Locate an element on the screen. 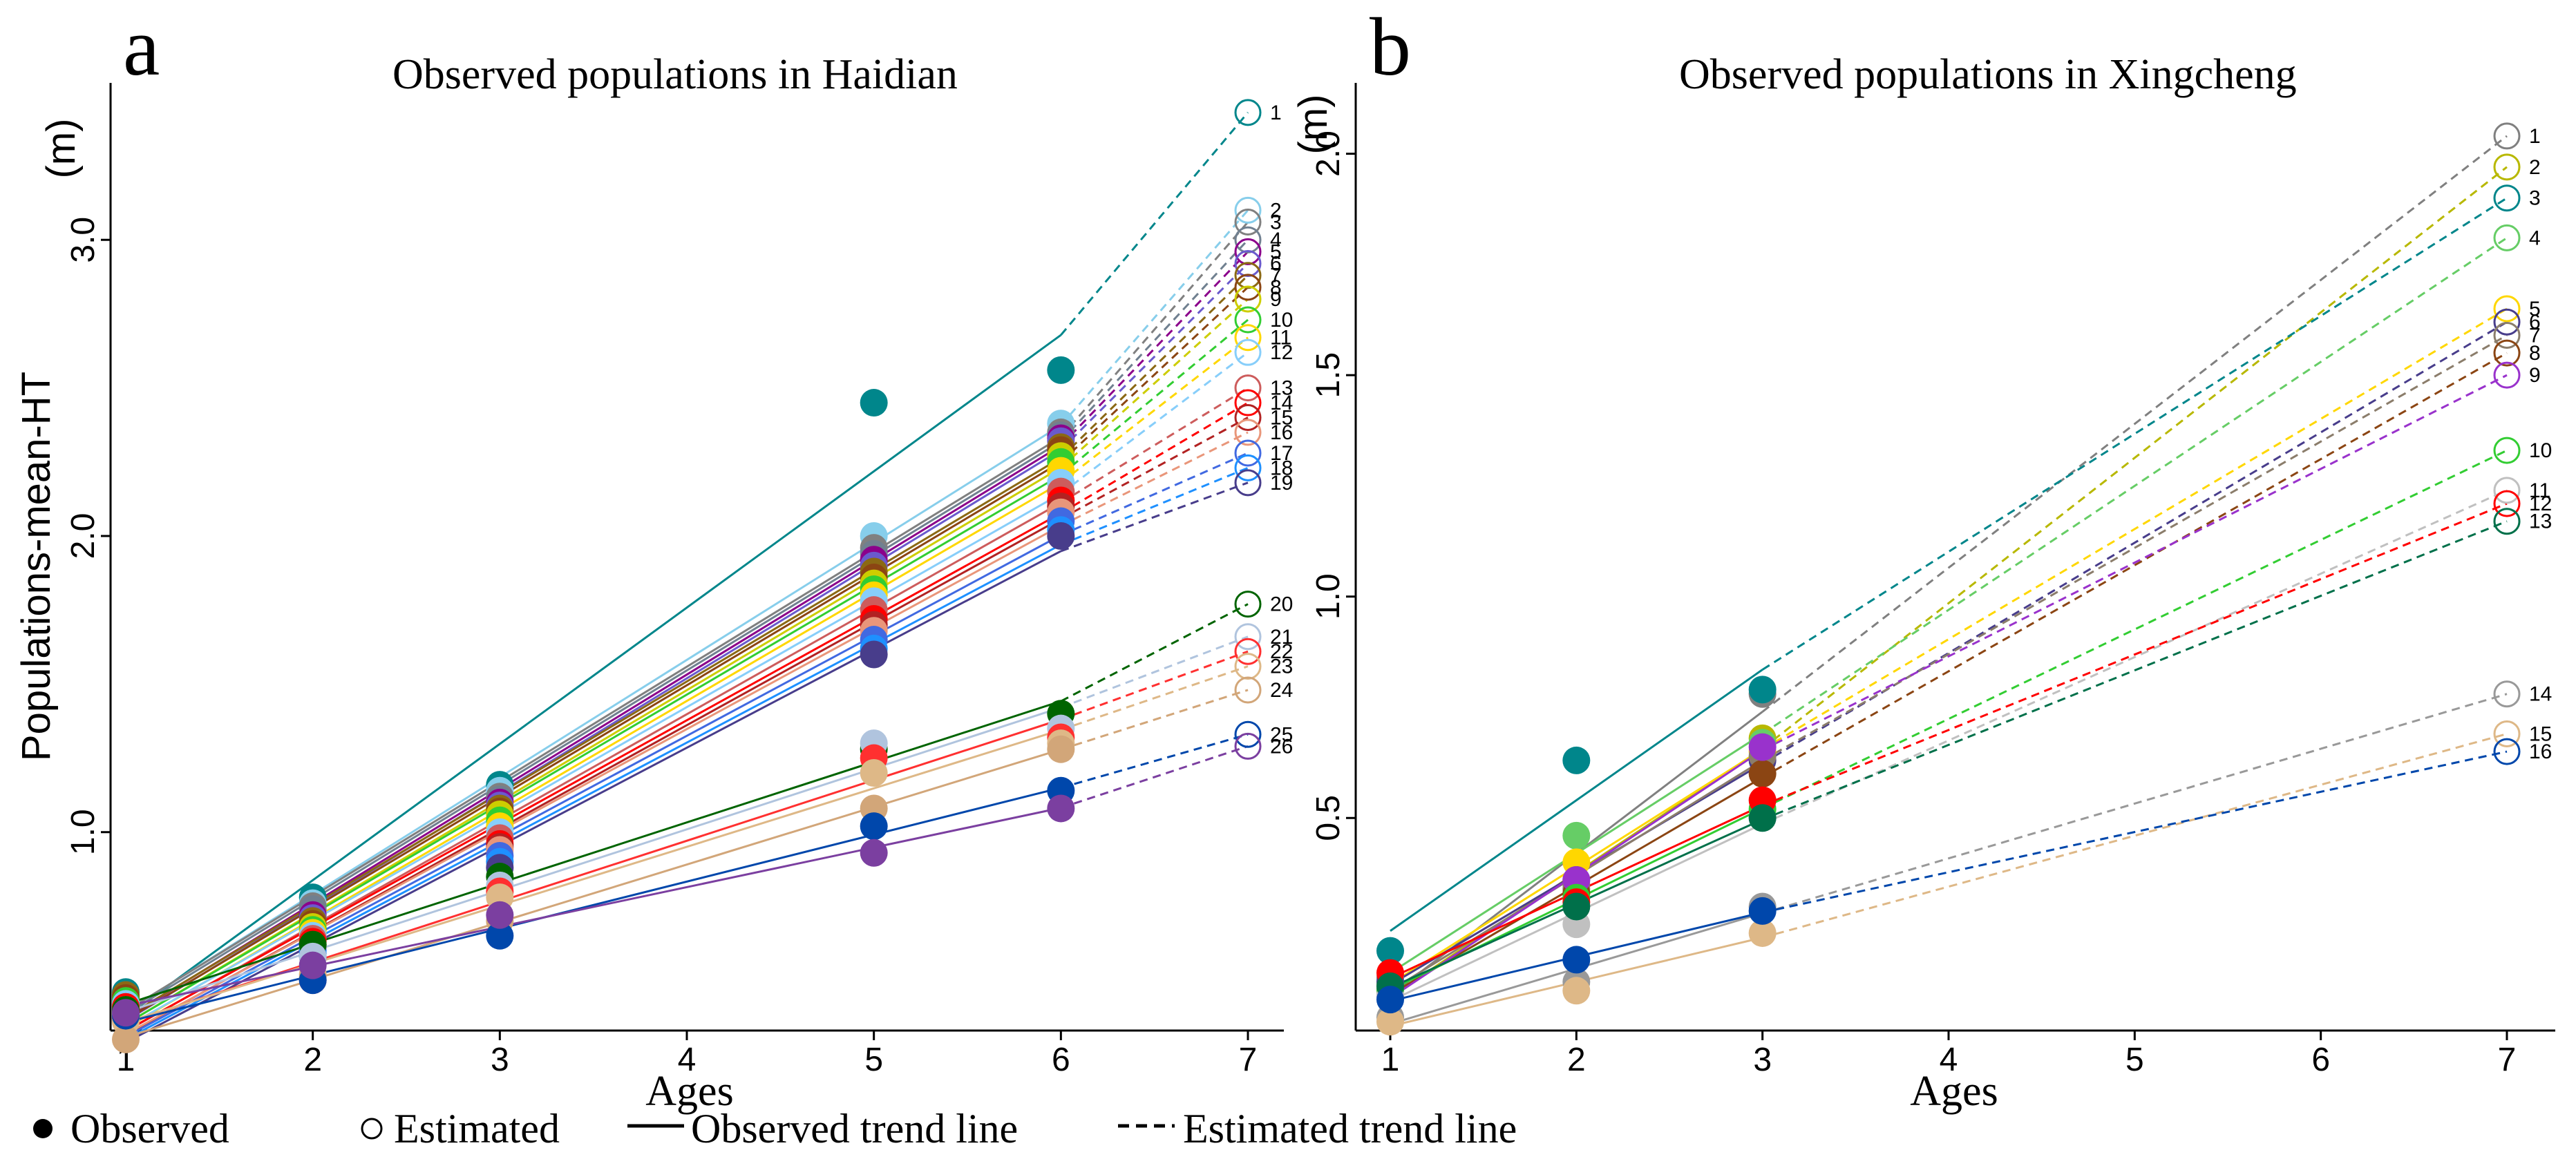 The height and width of the screenshot is (1168, 2576). series-label: 7 is located at coordinates (2535, 335).